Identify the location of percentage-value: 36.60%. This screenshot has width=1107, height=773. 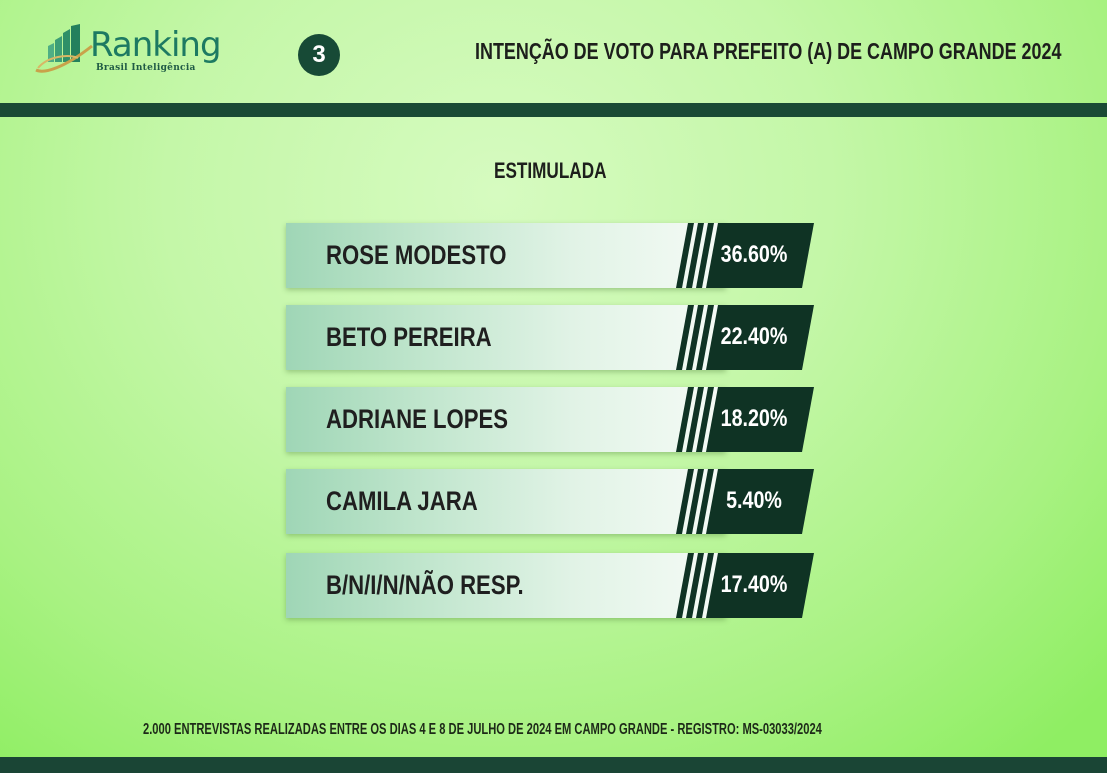
(754, 254).